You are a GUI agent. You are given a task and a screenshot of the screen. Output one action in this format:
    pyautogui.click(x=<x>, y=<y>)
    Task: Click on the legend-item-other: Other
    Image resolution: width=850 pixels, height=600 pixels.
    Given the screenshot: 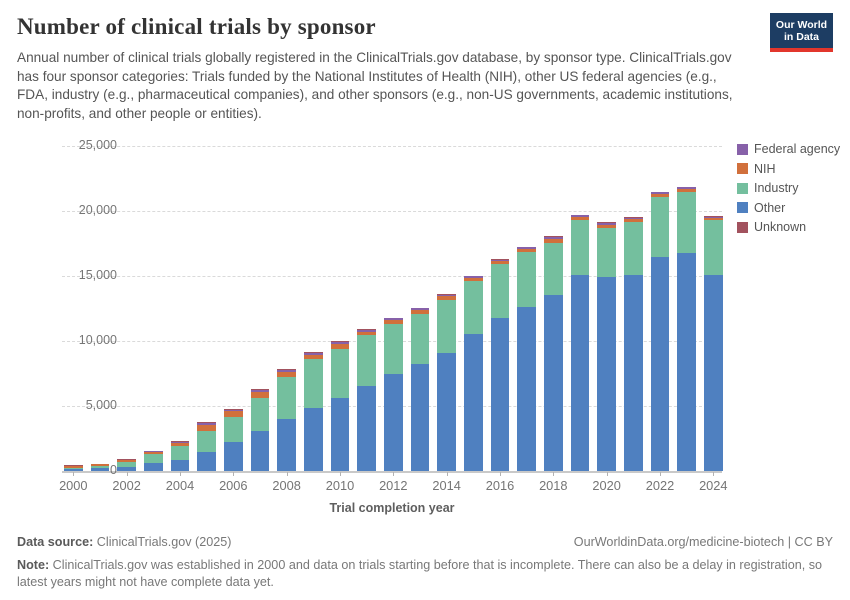 What is the action you would take?
    pyautogui.click(x=788, y=208)
    